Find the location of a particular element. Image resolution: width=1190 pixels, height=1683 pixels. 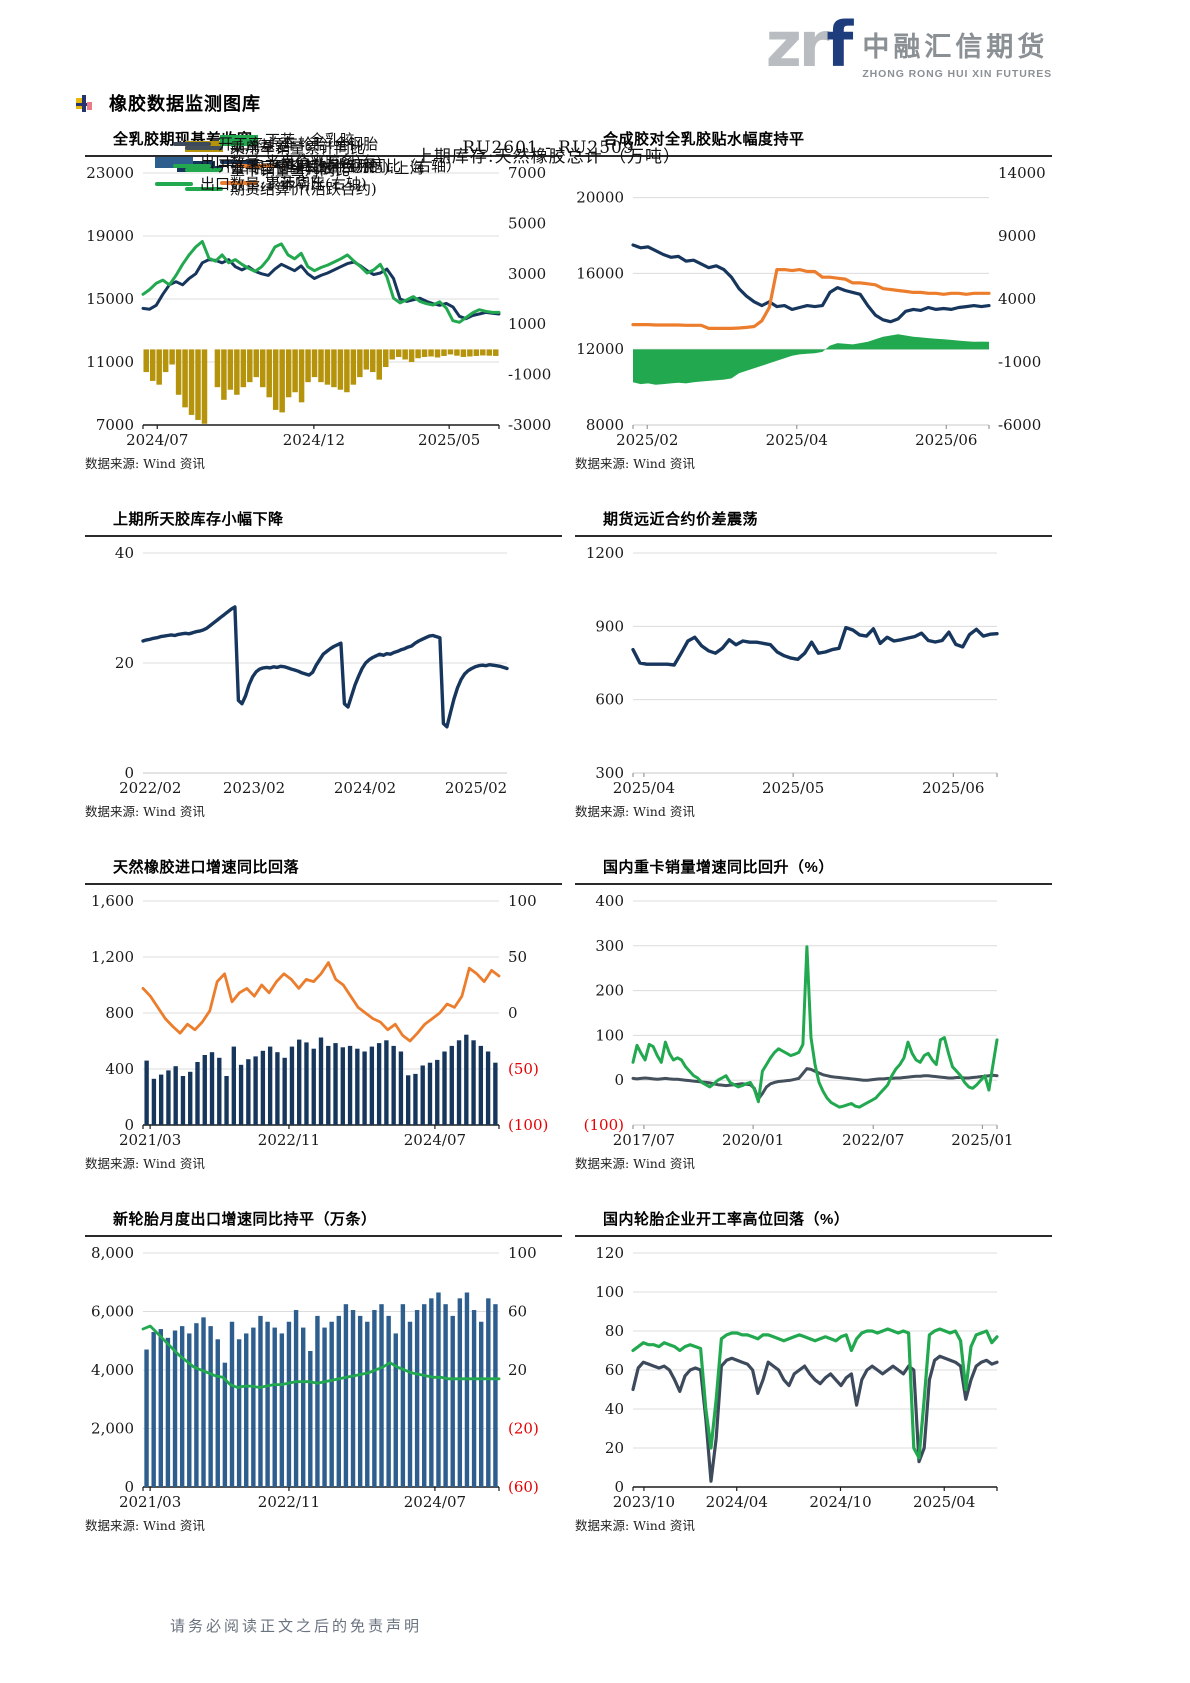

svg-text: (20) is located at coordinates (523, 1429).